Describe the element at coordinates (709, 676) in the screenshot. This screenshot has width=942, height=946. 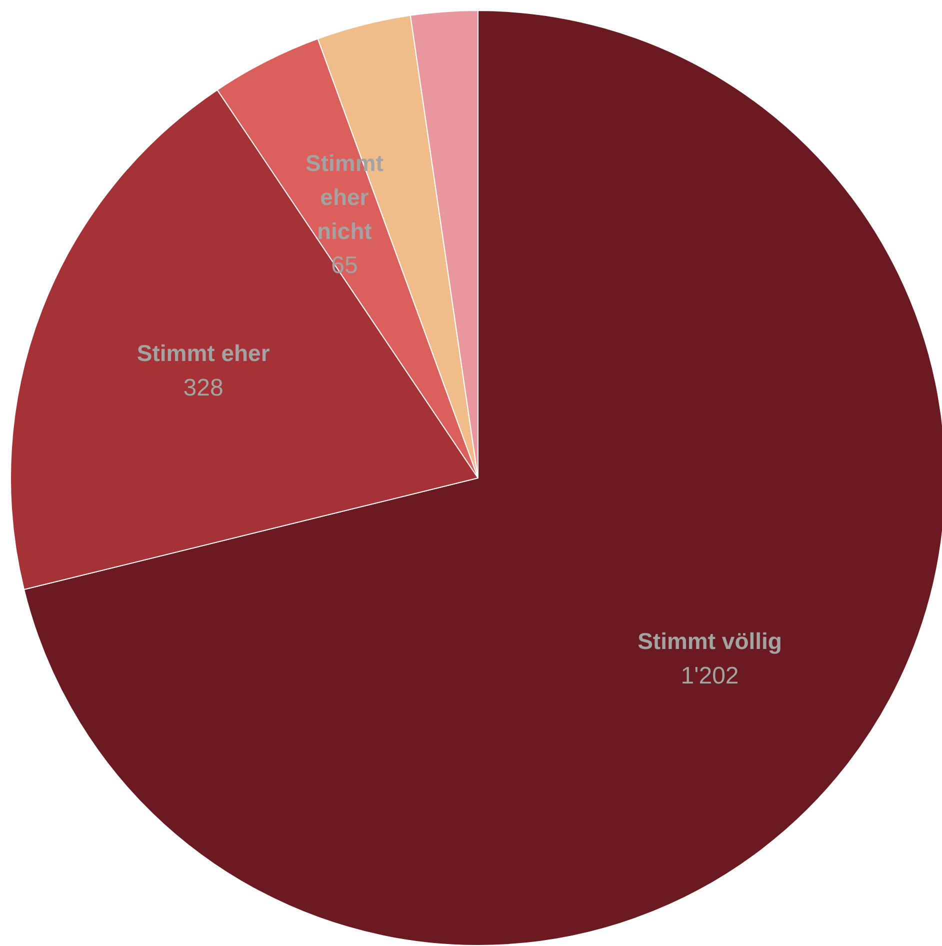
I see `data-label: 1'202` at that location.